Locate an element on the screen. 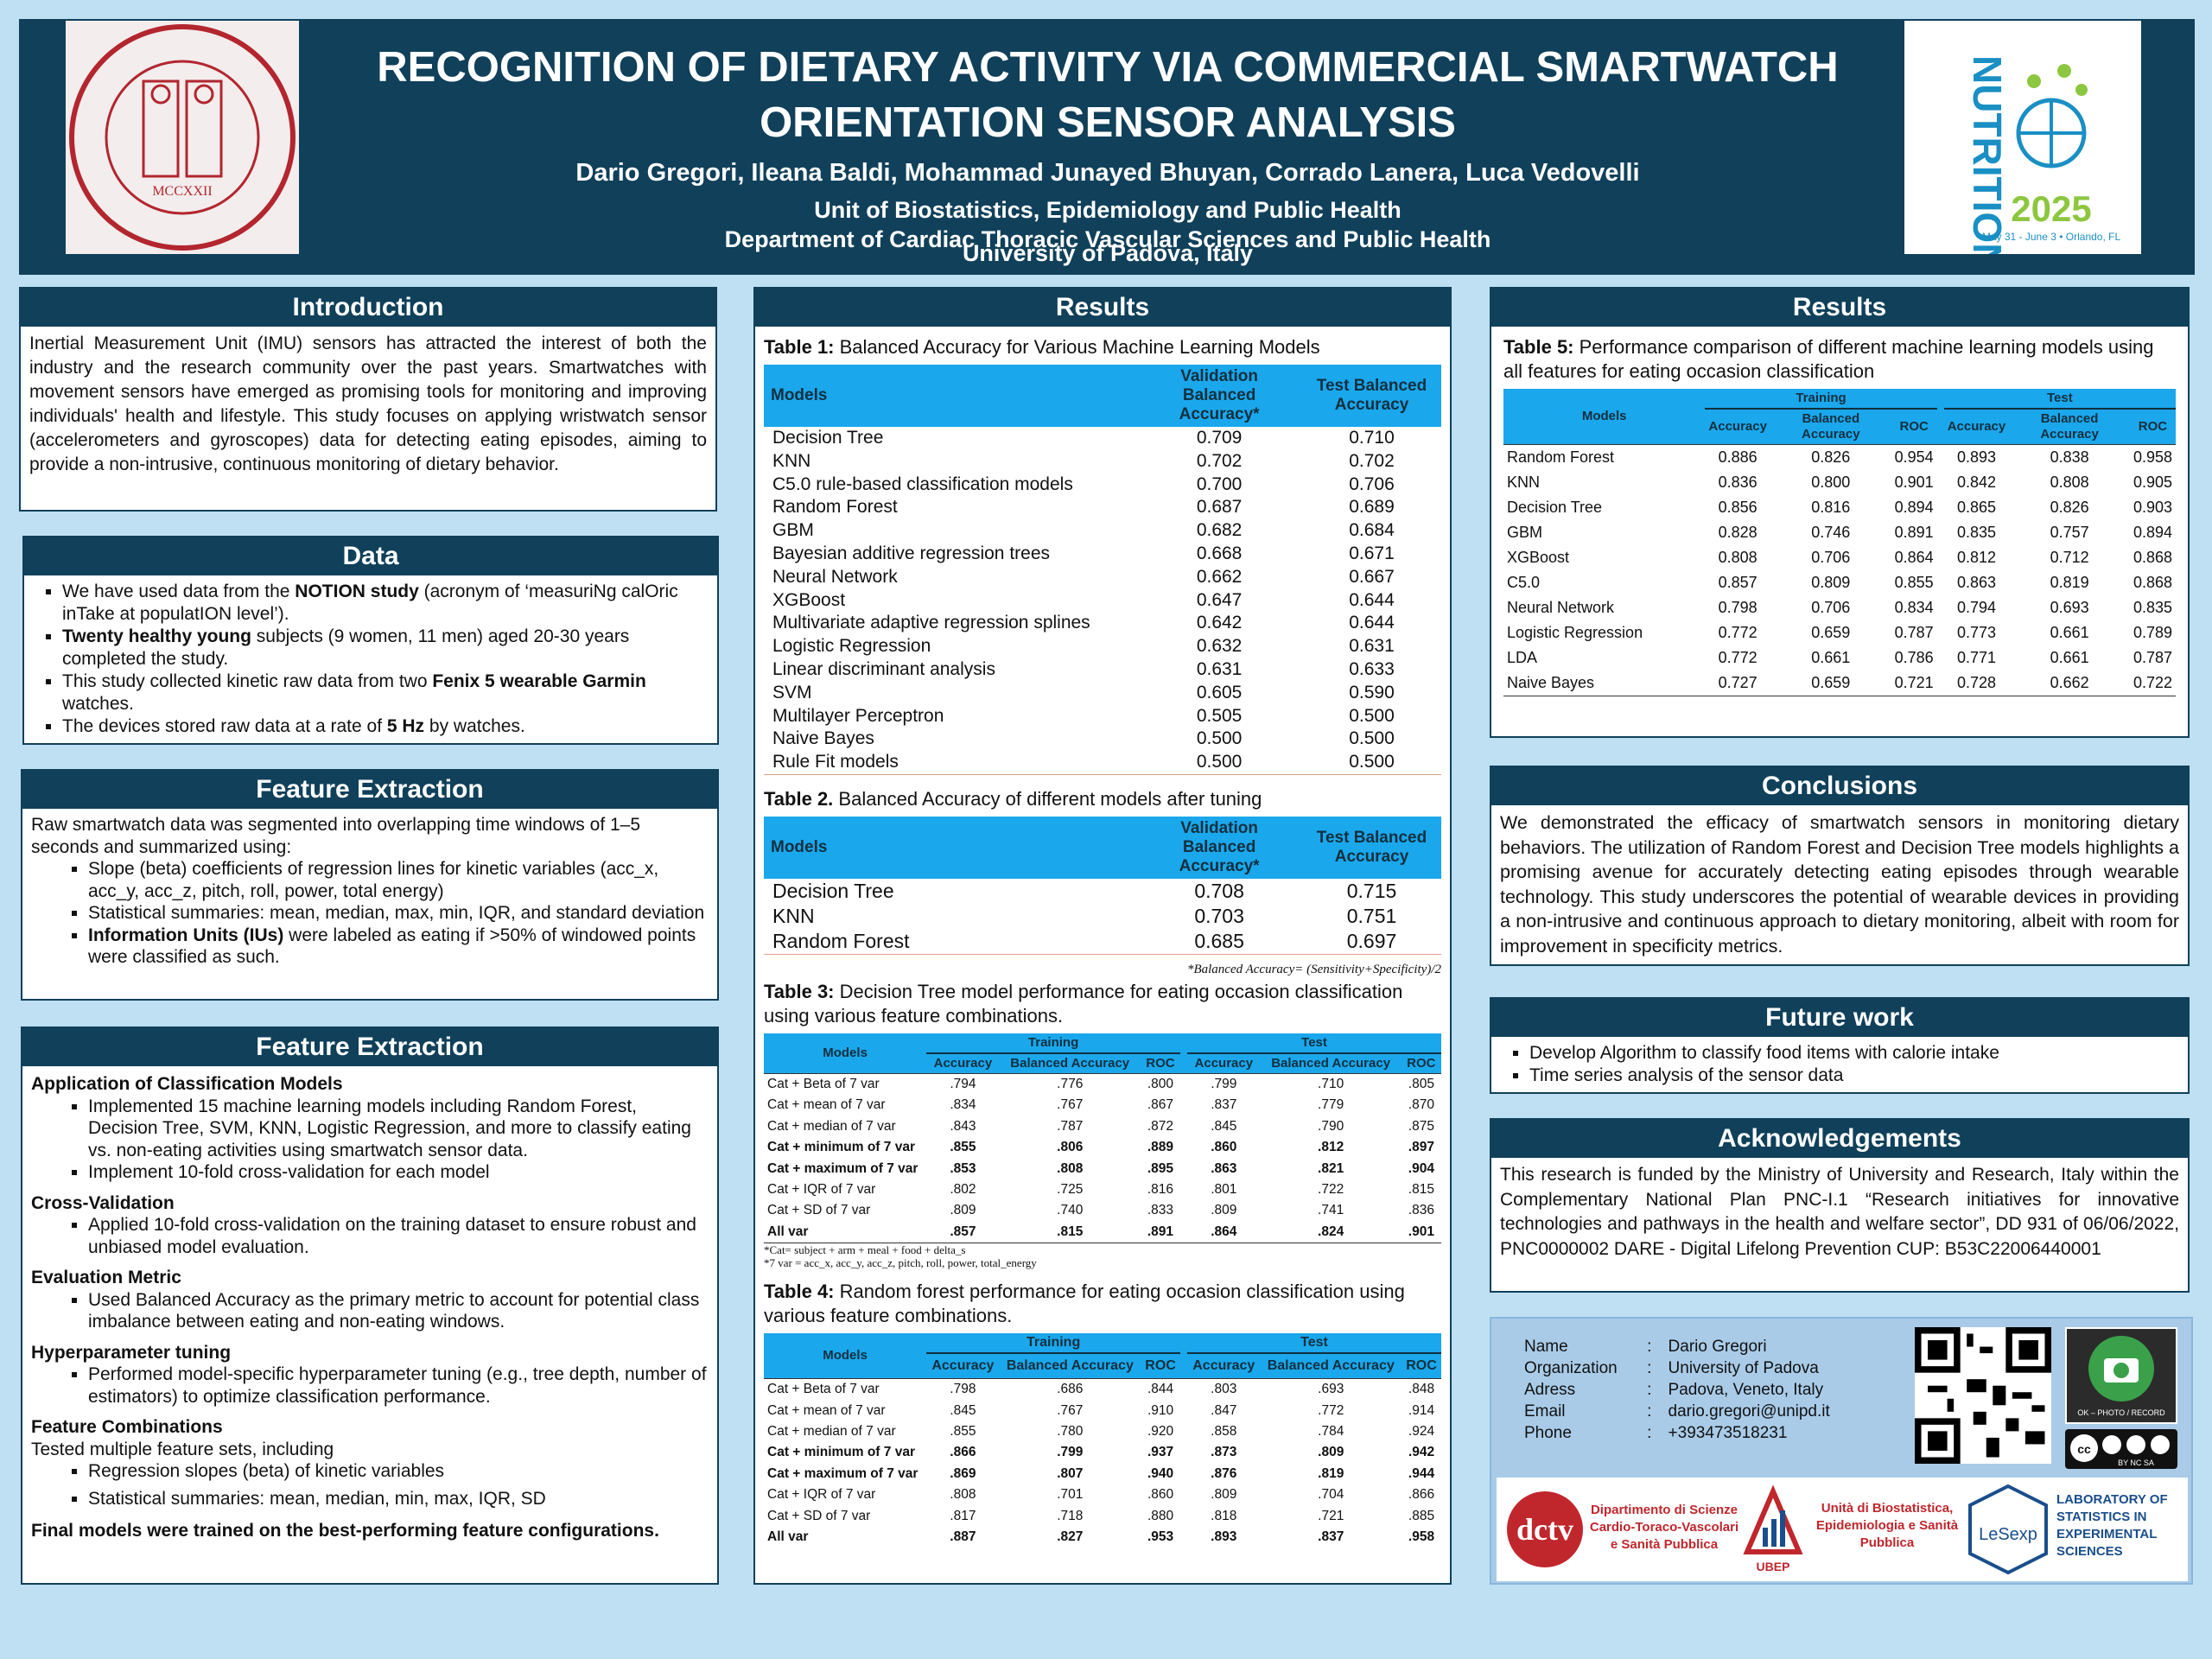 This screenshot has height=1659, width=2212. table3-cell: .824 is located at coordinates (1331, 1231).